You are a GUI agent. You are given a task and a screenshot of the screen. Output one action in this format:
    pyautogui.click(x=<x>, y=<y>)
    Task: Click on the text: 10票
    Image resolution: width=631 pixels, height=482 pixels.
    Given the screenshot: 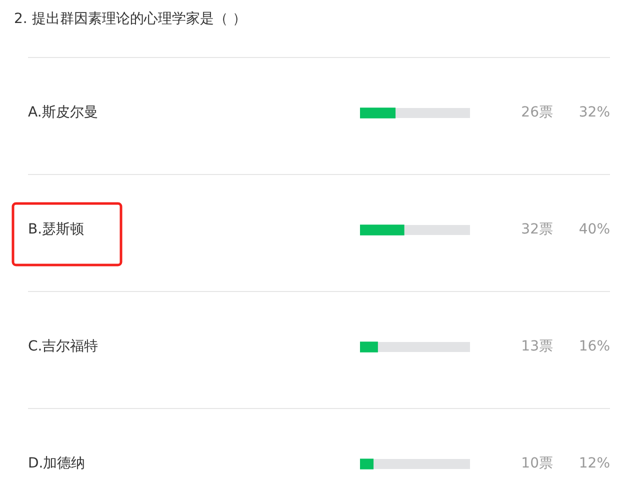 What is the action you would take?
    pyautogui.click(x=537, y=464)
    